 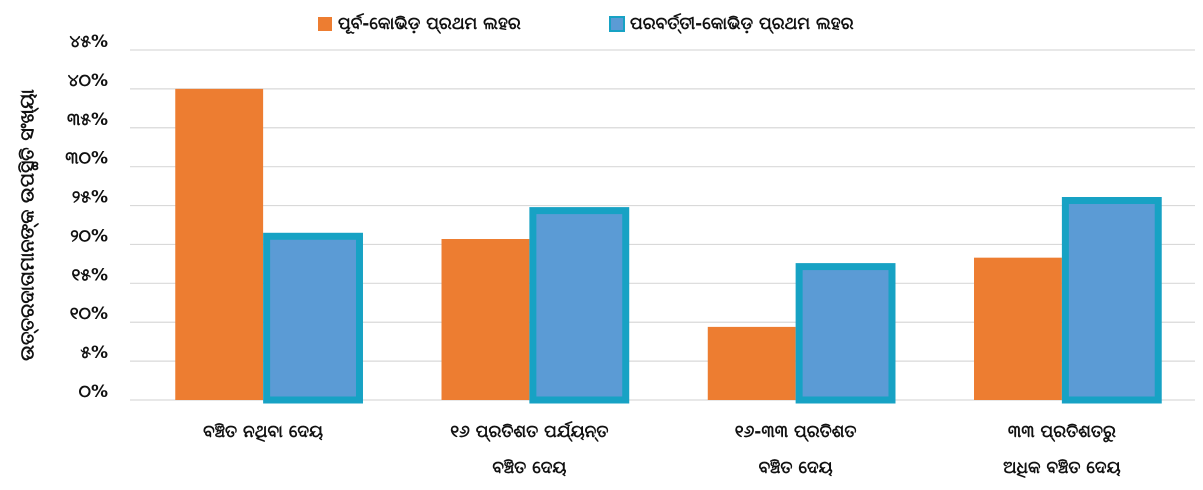 I want to click on y-tick-label: ୪୫%, so click(x=88, y=42).